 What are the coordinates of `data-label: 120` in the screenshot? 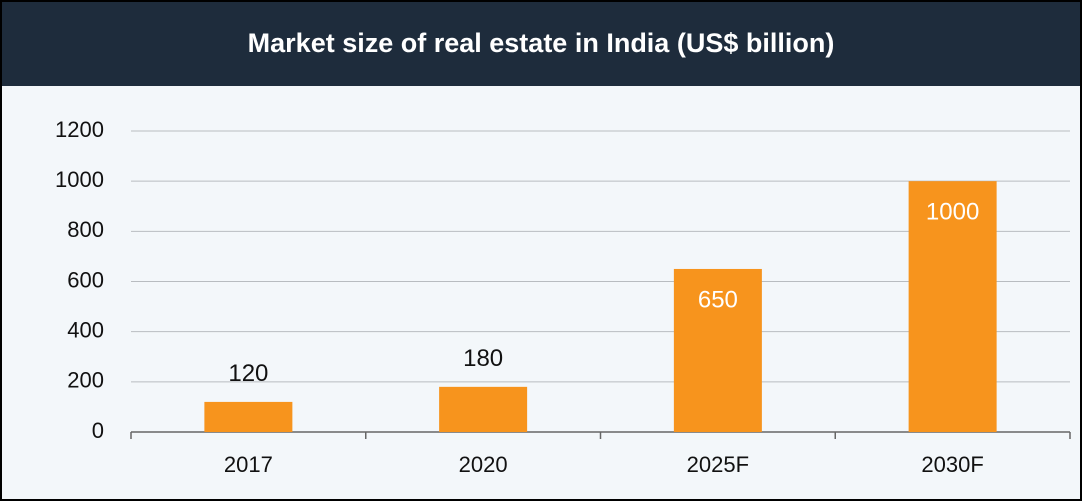 It's located at (248, 373).